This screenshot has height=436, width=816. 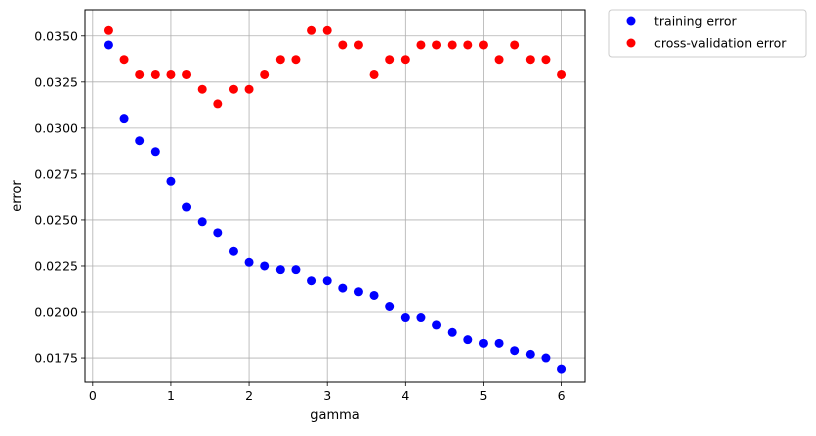 I want to click on series-cross-validation-error, so click(x=335, y=67).